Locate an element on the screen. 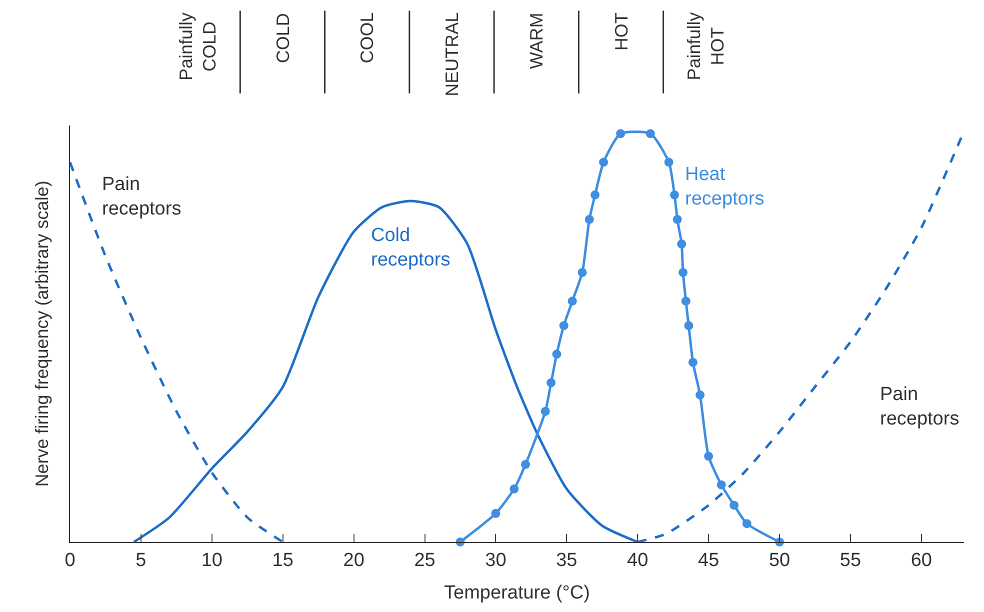 This screenshot has height=612, width=984. x-tick-label: 50 is located at coordinates (779, 560).